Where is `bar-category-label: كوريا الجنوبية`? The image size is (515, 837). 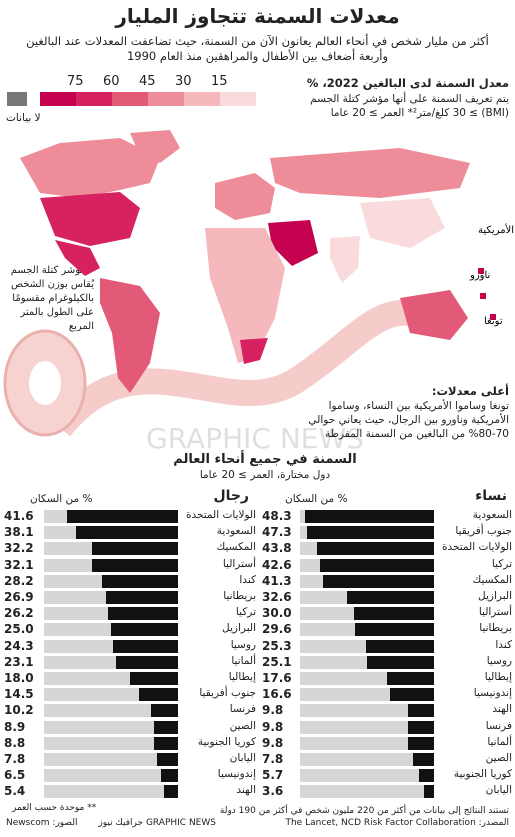
bar-category-label: كوريا الجنوبية is located at coordinates (226, 741).